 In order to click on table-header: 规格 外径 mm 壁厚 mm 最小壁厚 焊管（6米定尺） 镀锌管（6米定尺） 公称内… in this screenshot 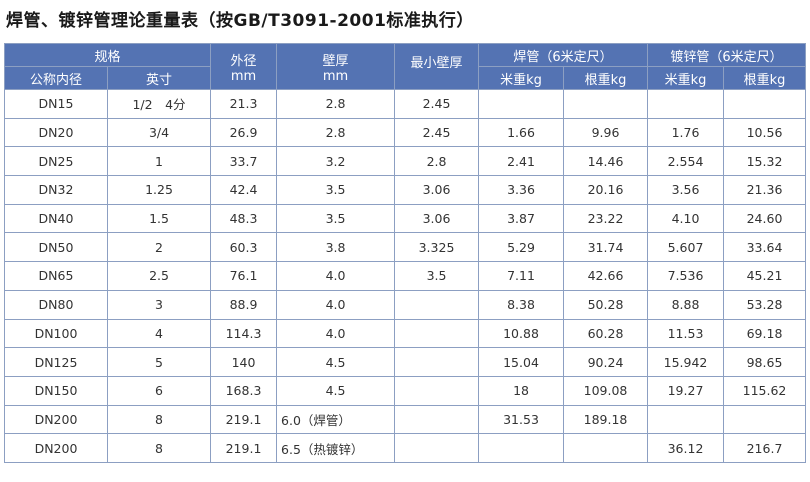, I will do `click(405, 66)`.